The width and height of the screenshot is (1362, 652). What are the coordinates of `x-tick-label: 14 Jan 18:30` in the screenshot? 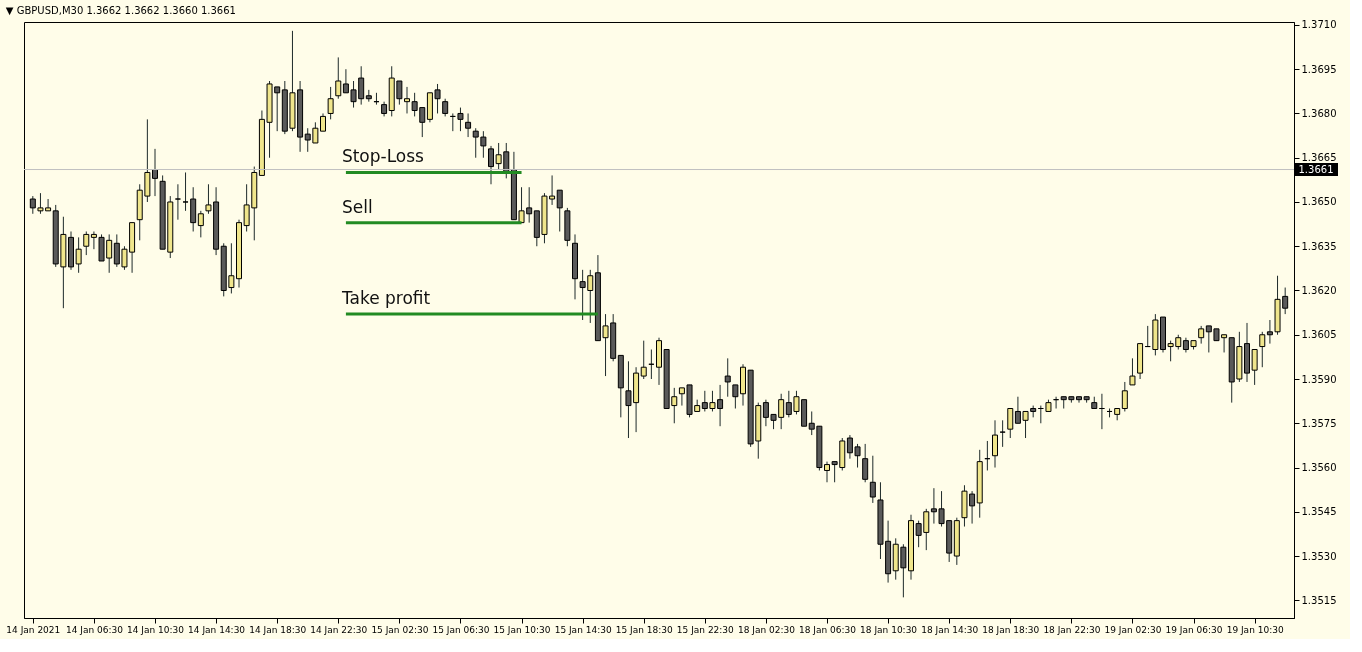 It's located at (278, 629).